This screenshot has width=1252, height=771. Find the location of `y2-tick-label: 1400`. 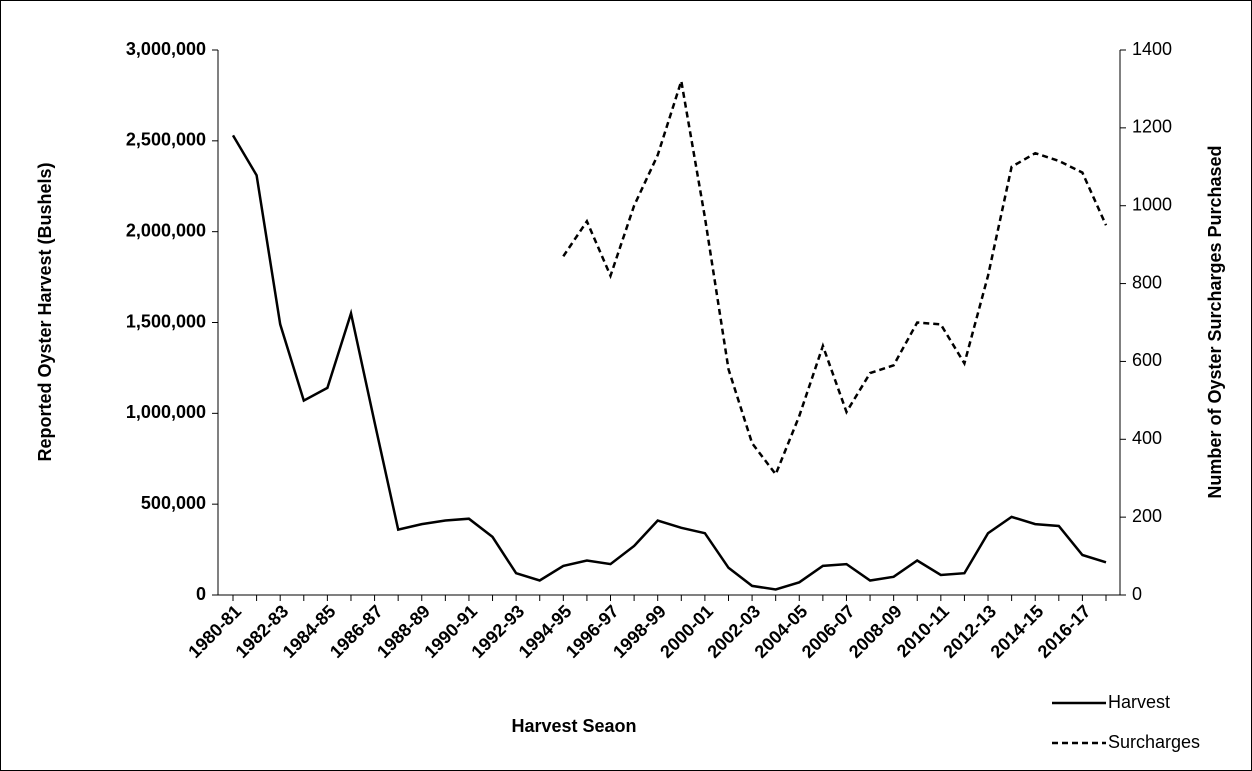

y2-tick-label: 1400 is located at coordinates (1152, 49).